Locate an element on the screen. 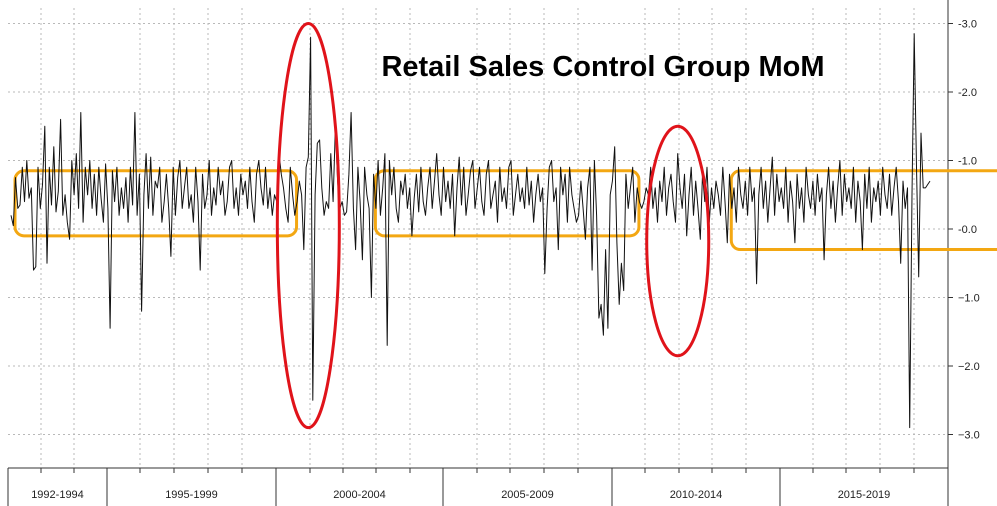 The width and height of the screenshot is (997, 506). x-period-label: 2015-2019 is located at coordinates (864, 495).